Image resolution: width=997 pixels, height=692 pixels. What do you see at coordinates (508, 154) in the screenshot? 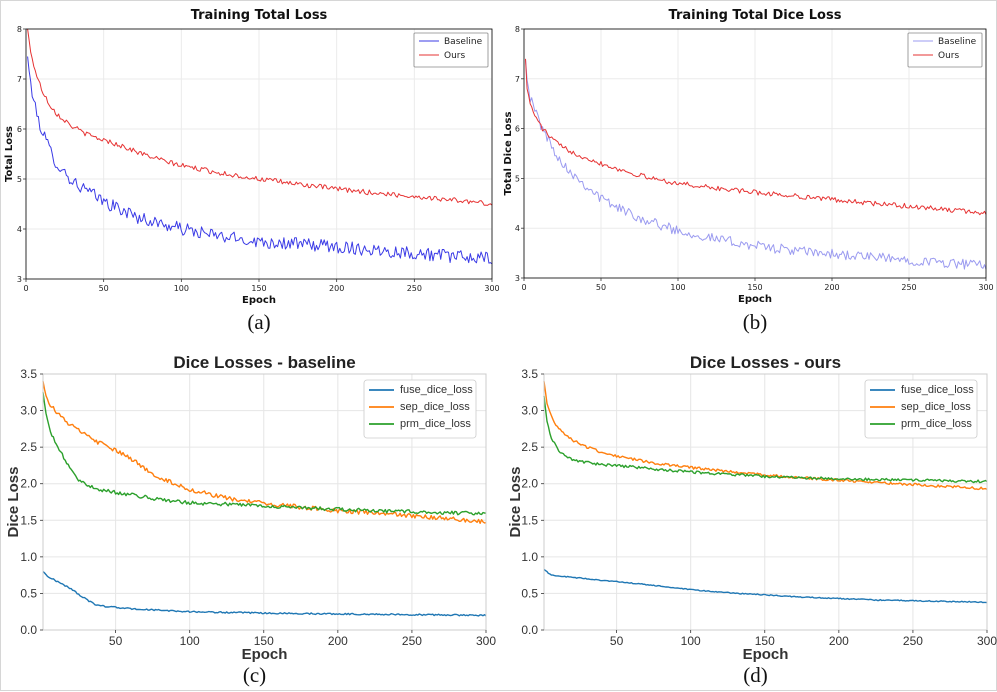
I see `y-axis-label: Total Dice Loss` at bounding box center [508, 154].